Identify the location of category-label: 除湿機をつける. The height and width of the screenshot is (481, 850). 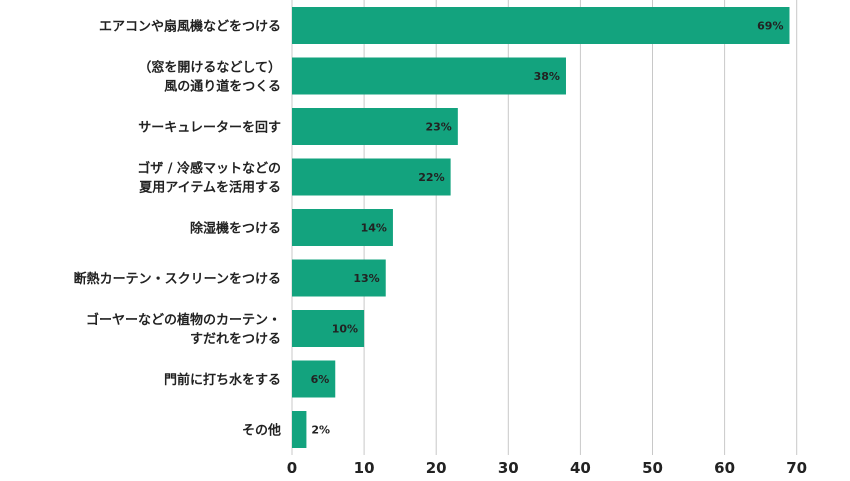
(235, 229).